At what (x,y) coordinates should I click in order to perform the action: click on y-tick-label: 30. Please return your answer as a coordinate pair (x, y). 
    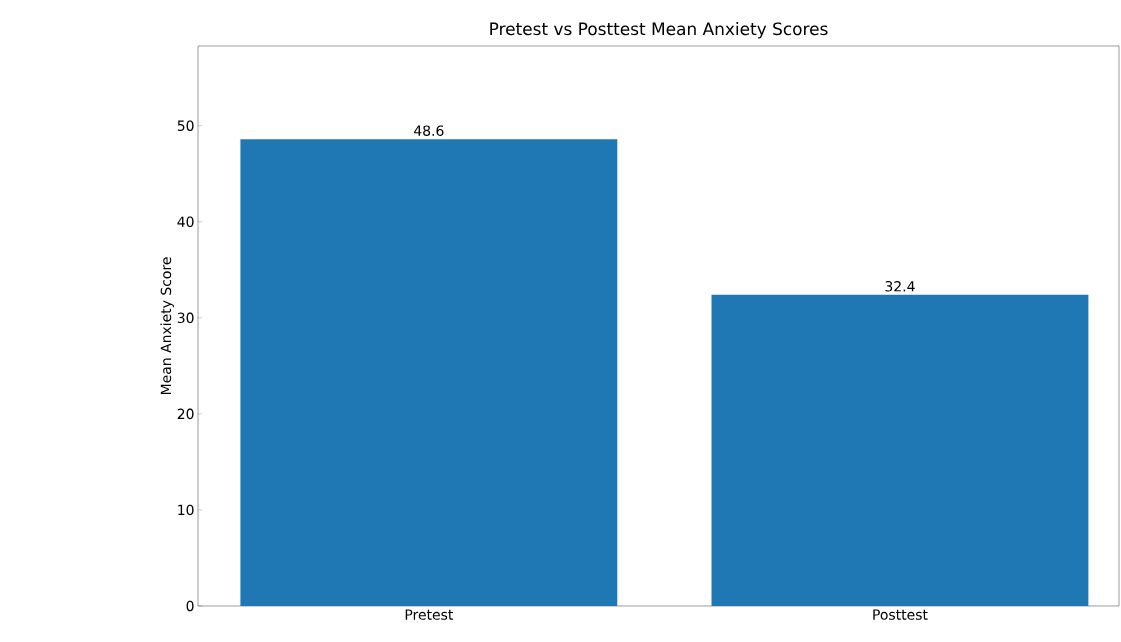
    Looking at the image, I should click on (185, 318).